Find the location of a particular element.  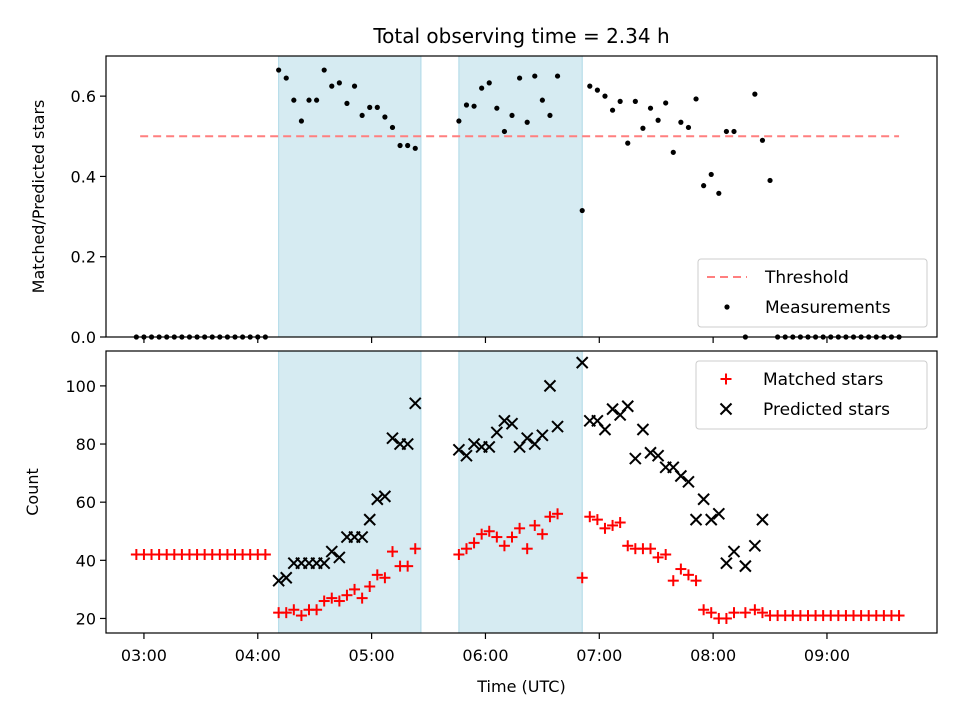

legend-threshold-label: Threshold is located at coordinates (806, 278).